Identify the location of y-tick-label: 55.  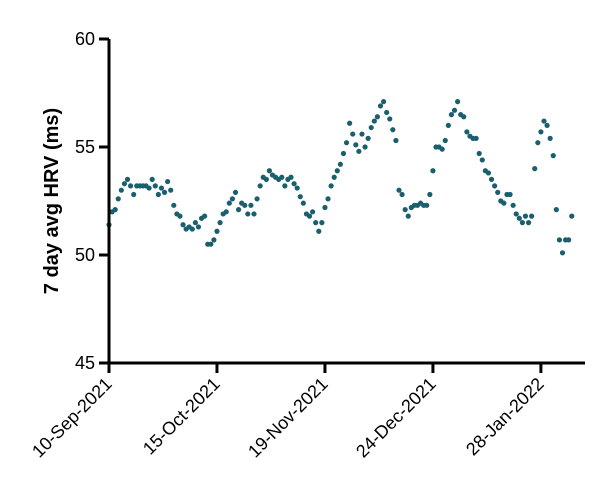
(85, 147).